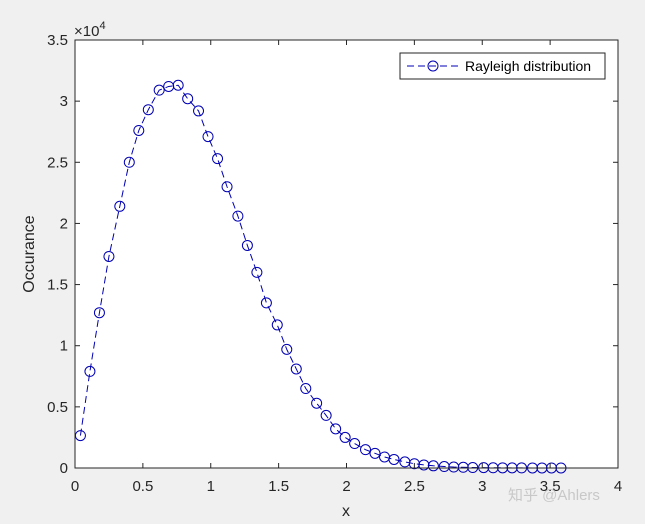  What do you see at coordinates (75, 486) in the screenshot?
I see `x-tick-label: 0` at bounding box center [75, 486].